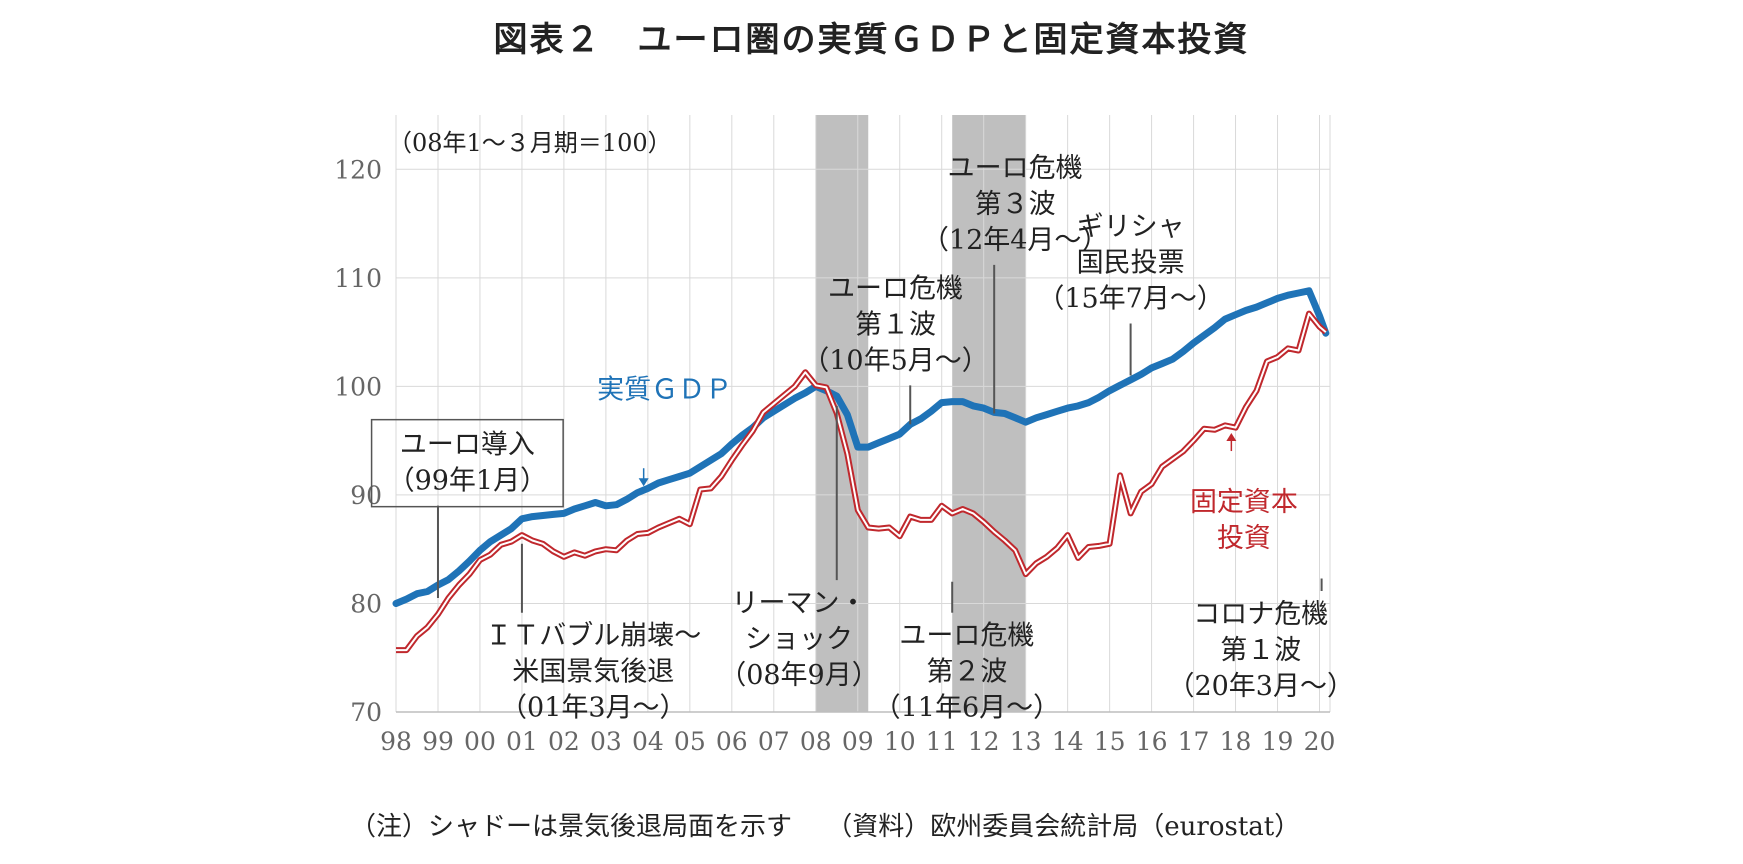 The width and height of the screenshot is (1743, 864). I want to click on annotation-text: ユーロ導入 （99年1月）, so click(468, 463).